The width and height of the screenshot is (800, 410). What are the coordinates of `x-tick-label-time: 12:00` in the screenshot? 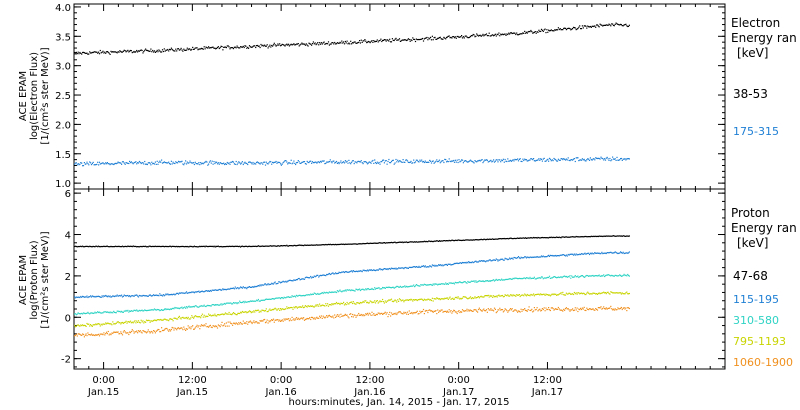 It's located at (192, 380).